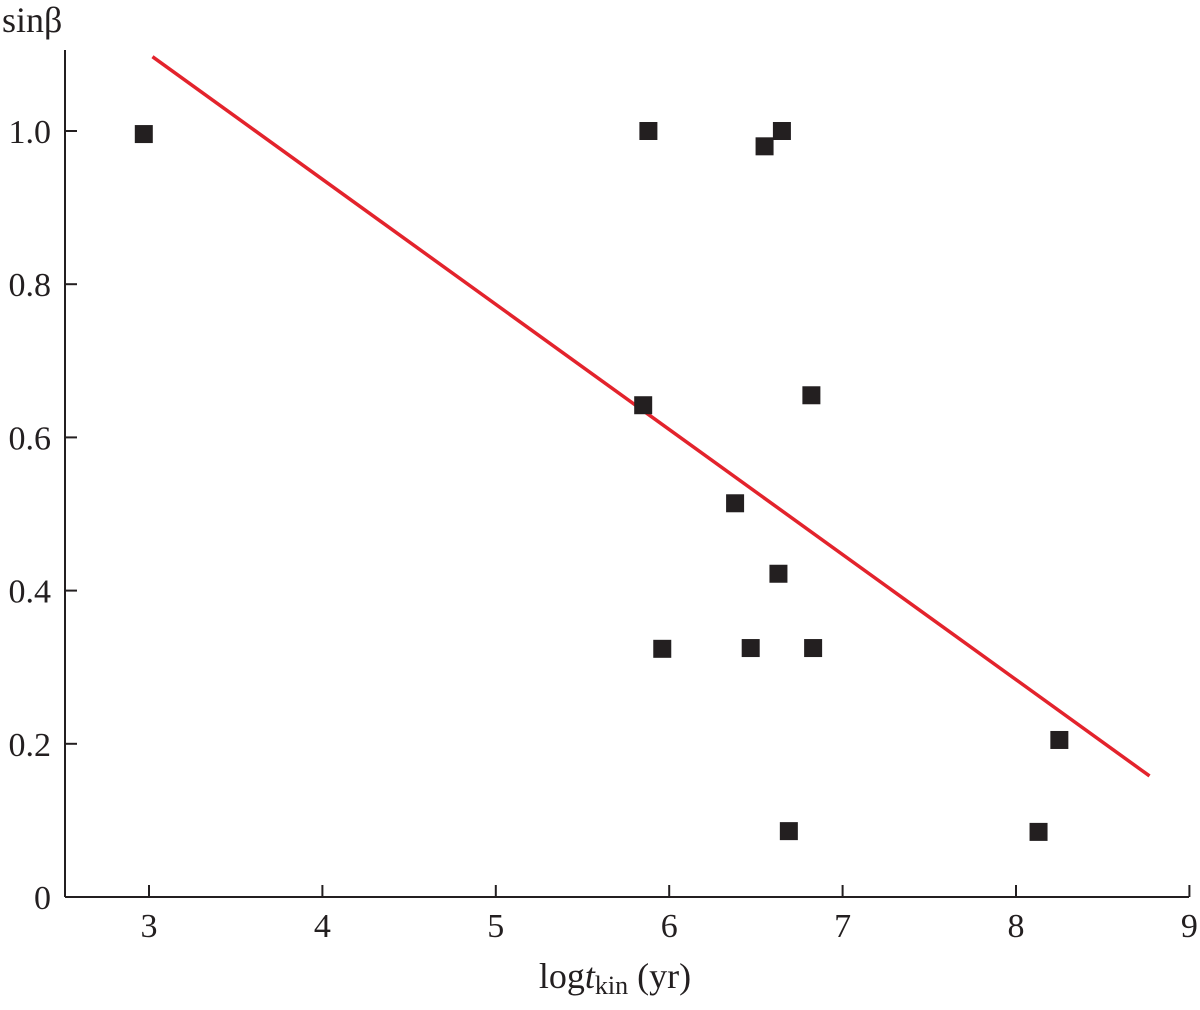 Image resolution: width=1200 pixels, height=1010 pixels. What do you see at coordinates (495, 926) in the screenshot?
I see `x-tick-label: 5` at bounding box center [495, 926].